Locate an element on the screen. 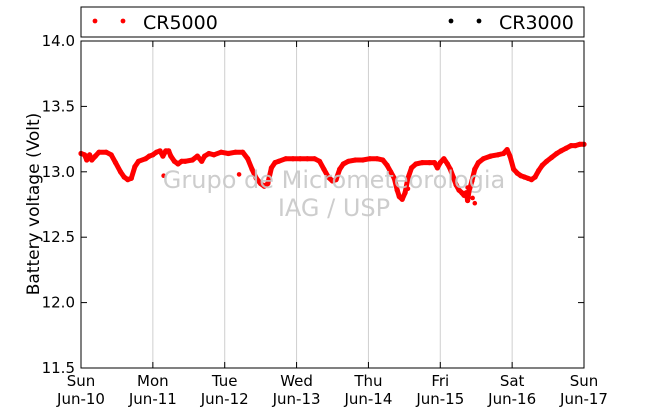 Image resolution: width=650 pixels, height=409 pixels. y-tick-label-0: 11.5 is located at coordinates (58, 368).